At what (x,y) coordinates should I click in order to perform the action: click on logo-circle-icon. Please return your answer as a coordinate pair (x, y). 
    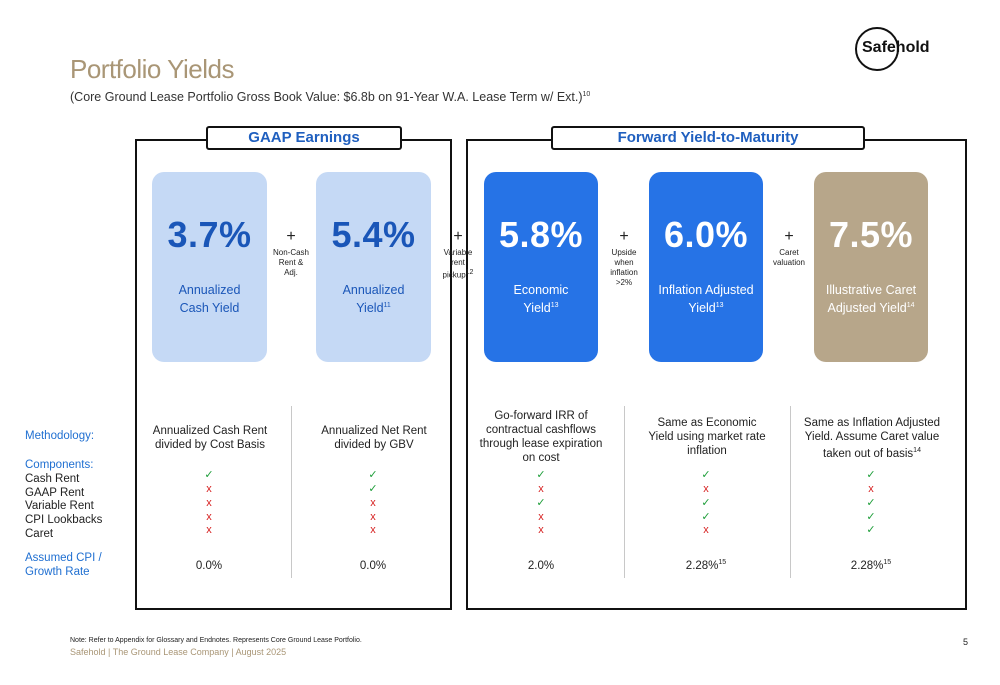
    Looking at the image, I should click on (877, 49).